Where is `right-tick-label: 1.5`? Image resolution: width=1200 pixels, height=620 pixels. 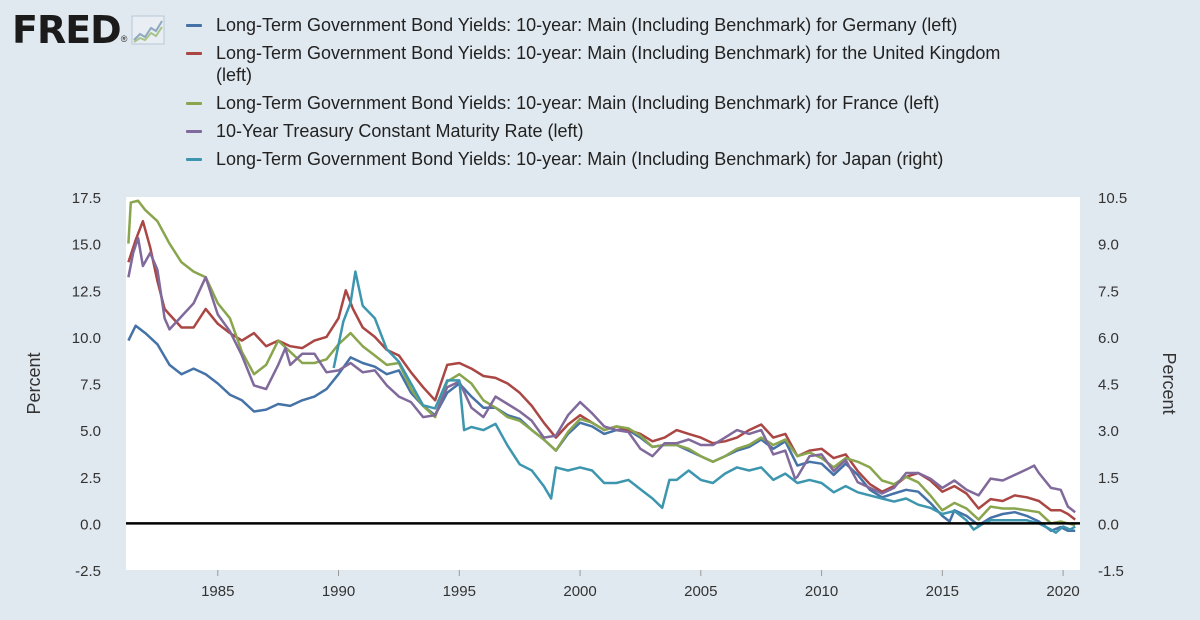
right-tick-label: 1.5 is located at coordinates (1108, 478).